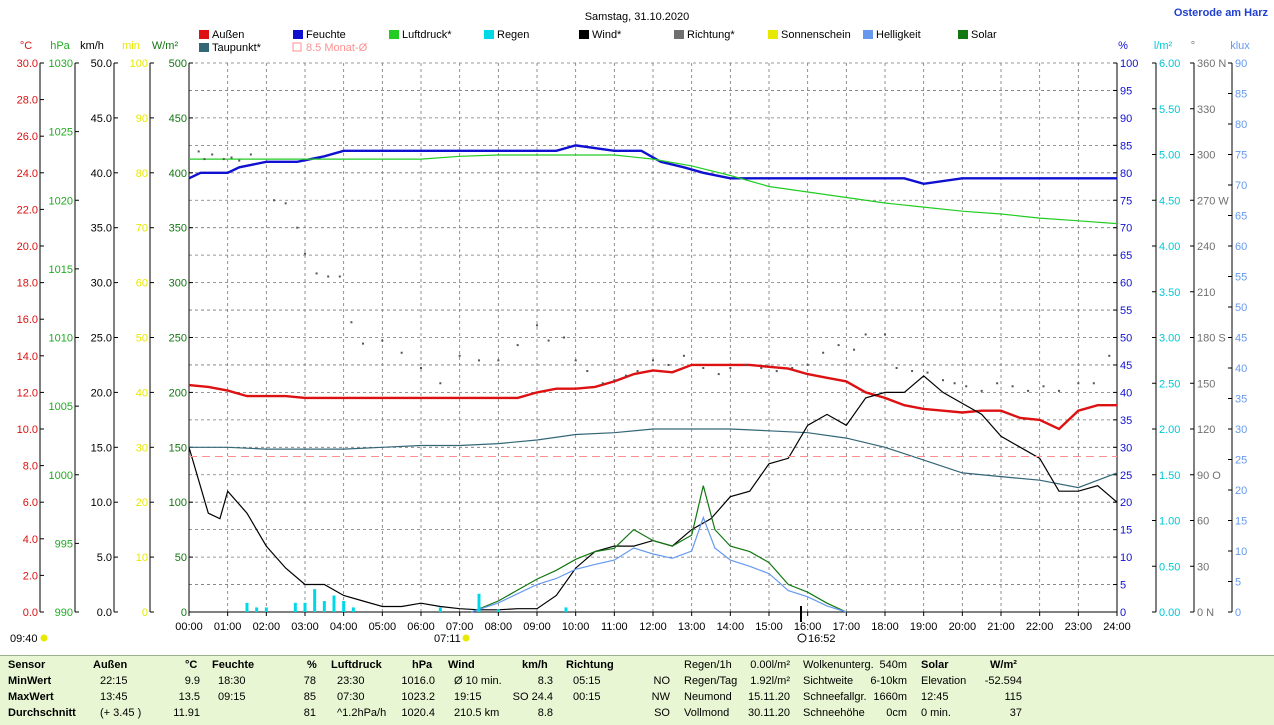  I want to click on dir-axis-tick-label-2: 300, so click(1206, 156).